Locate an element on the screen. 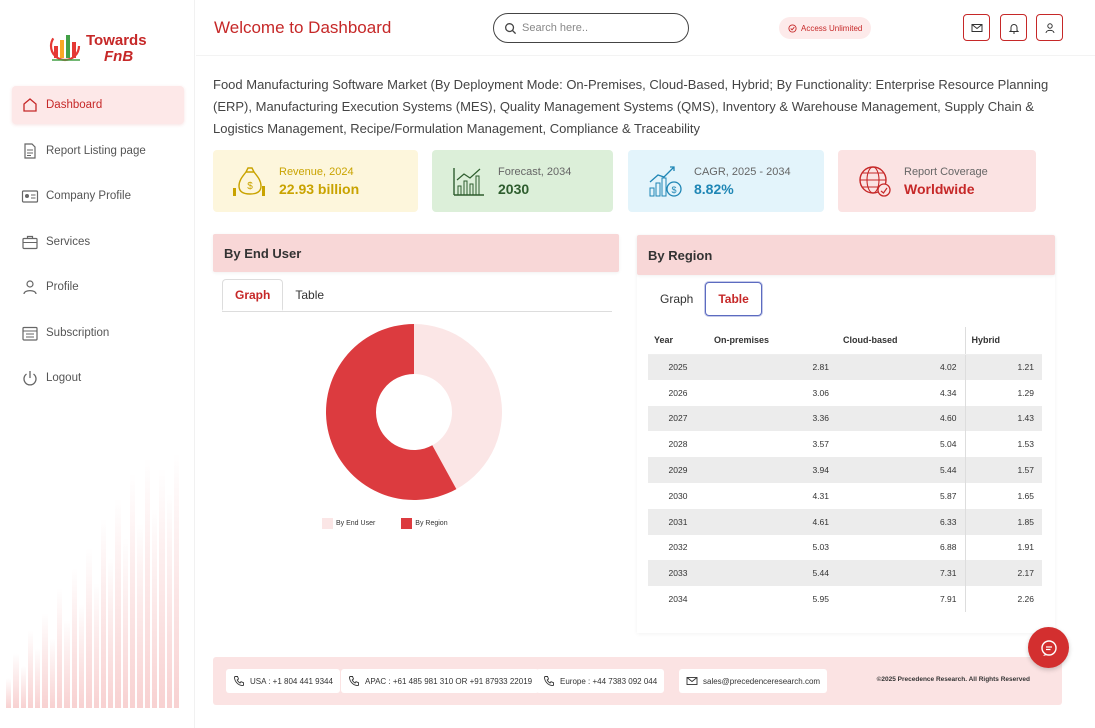 The height and width of the screenshot is (728, 1095). table-row: 2034 5.95 7.91 2.26 is located at coordinates (845, 599).